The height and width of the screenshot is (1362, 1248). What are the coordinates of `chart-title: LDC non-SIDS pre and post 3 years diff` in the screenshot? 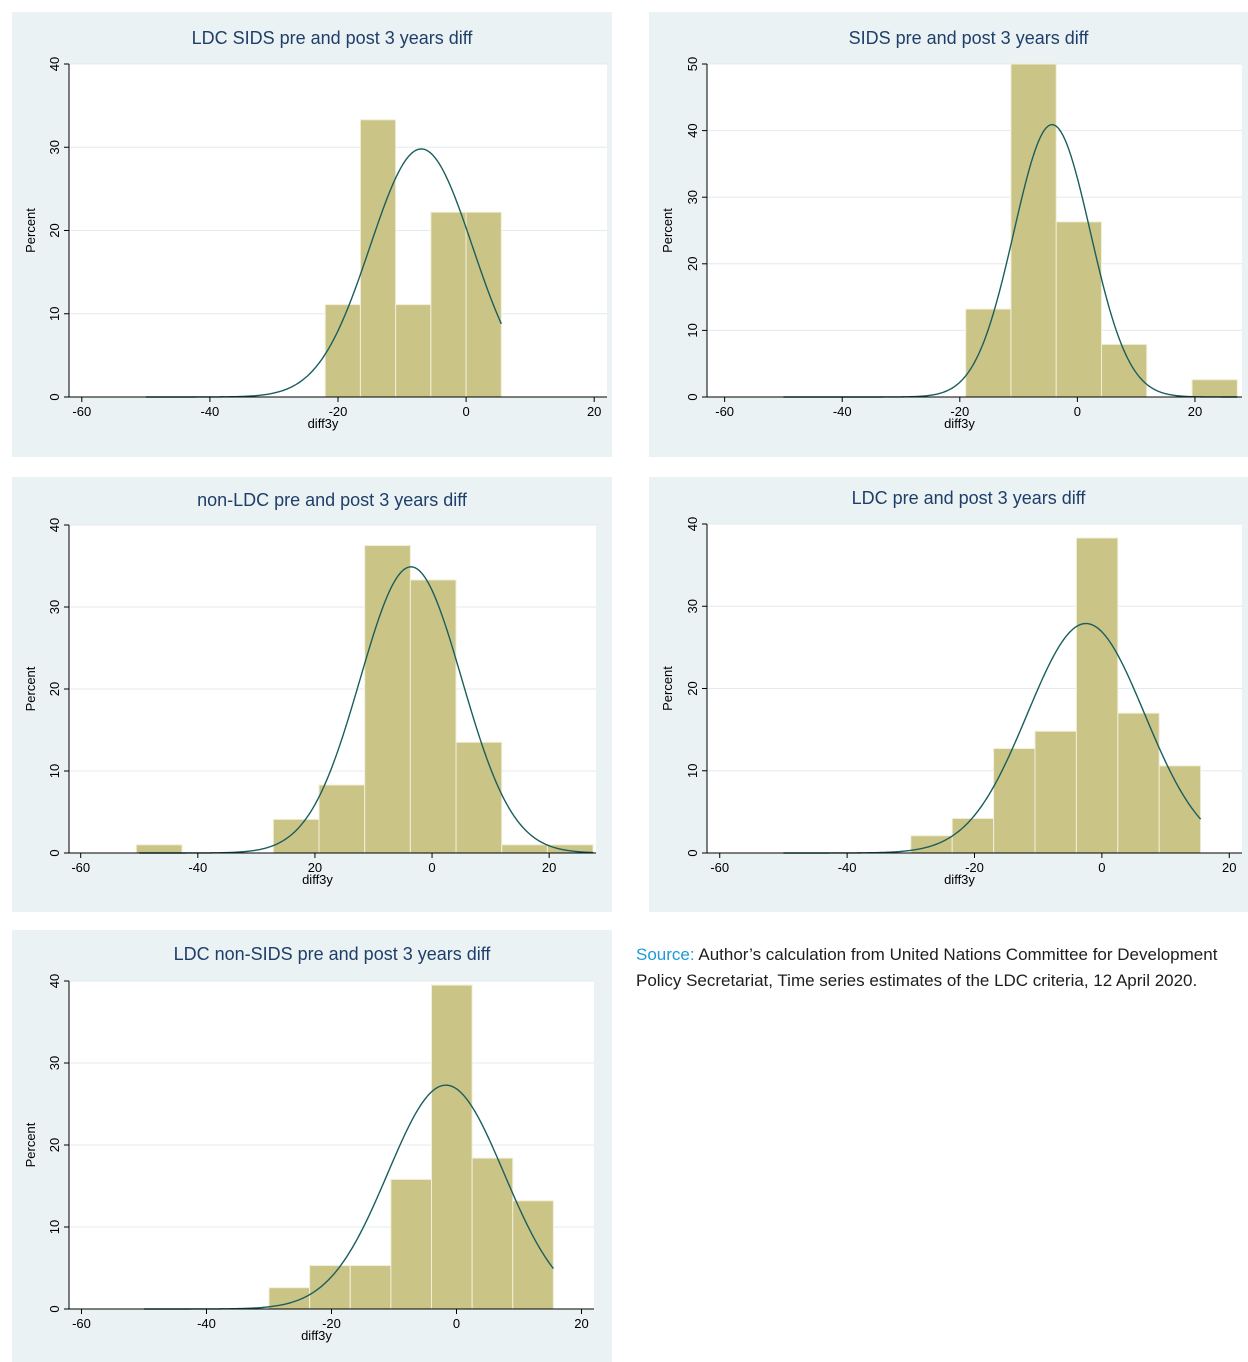 It's located at (333, 954).